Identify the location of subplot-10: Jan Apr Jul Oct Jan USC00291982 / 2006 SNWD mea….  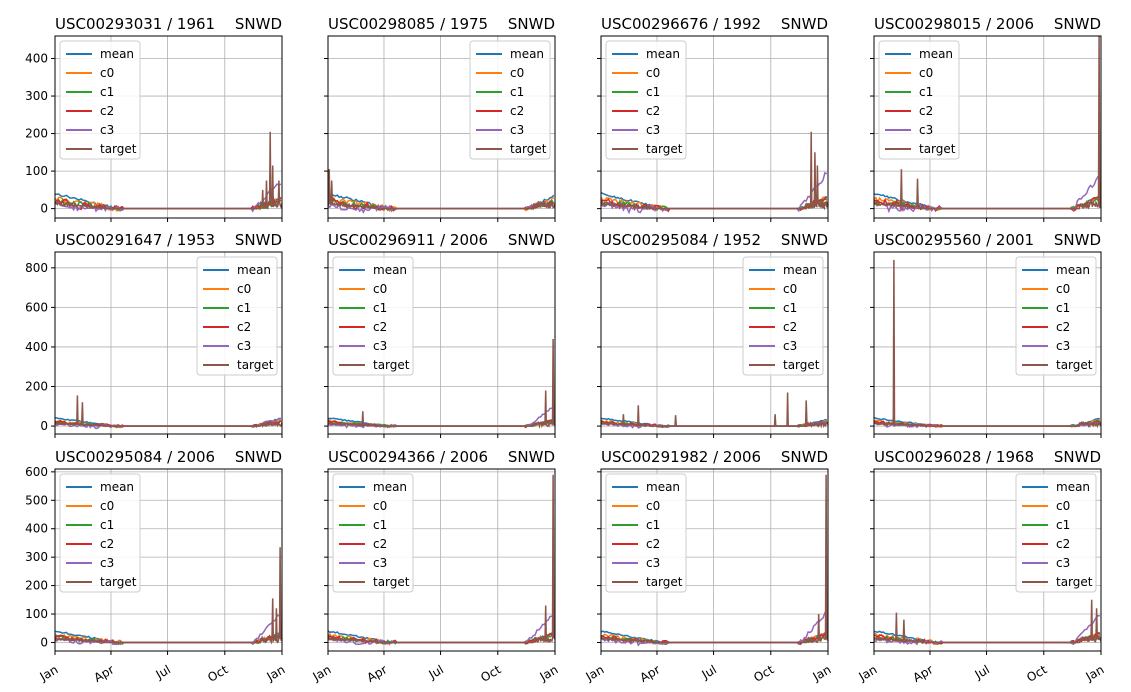
(708, 566).